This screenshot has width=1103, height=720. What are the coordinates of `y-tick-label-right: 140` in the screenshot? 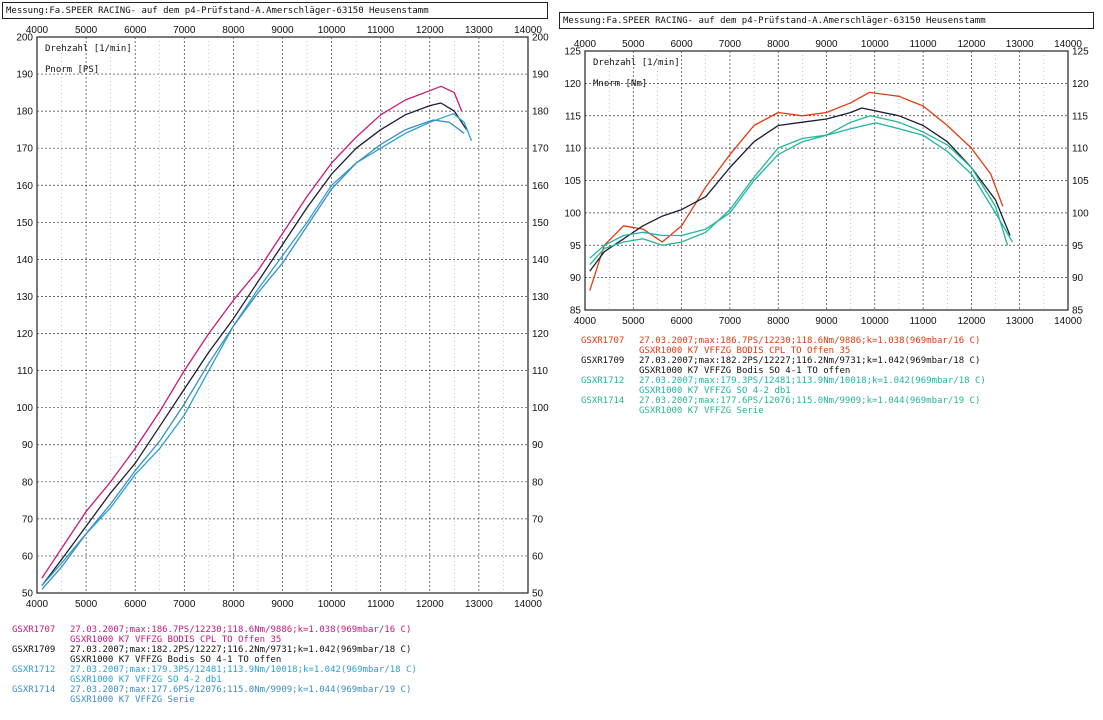 It's located at (540, 260).